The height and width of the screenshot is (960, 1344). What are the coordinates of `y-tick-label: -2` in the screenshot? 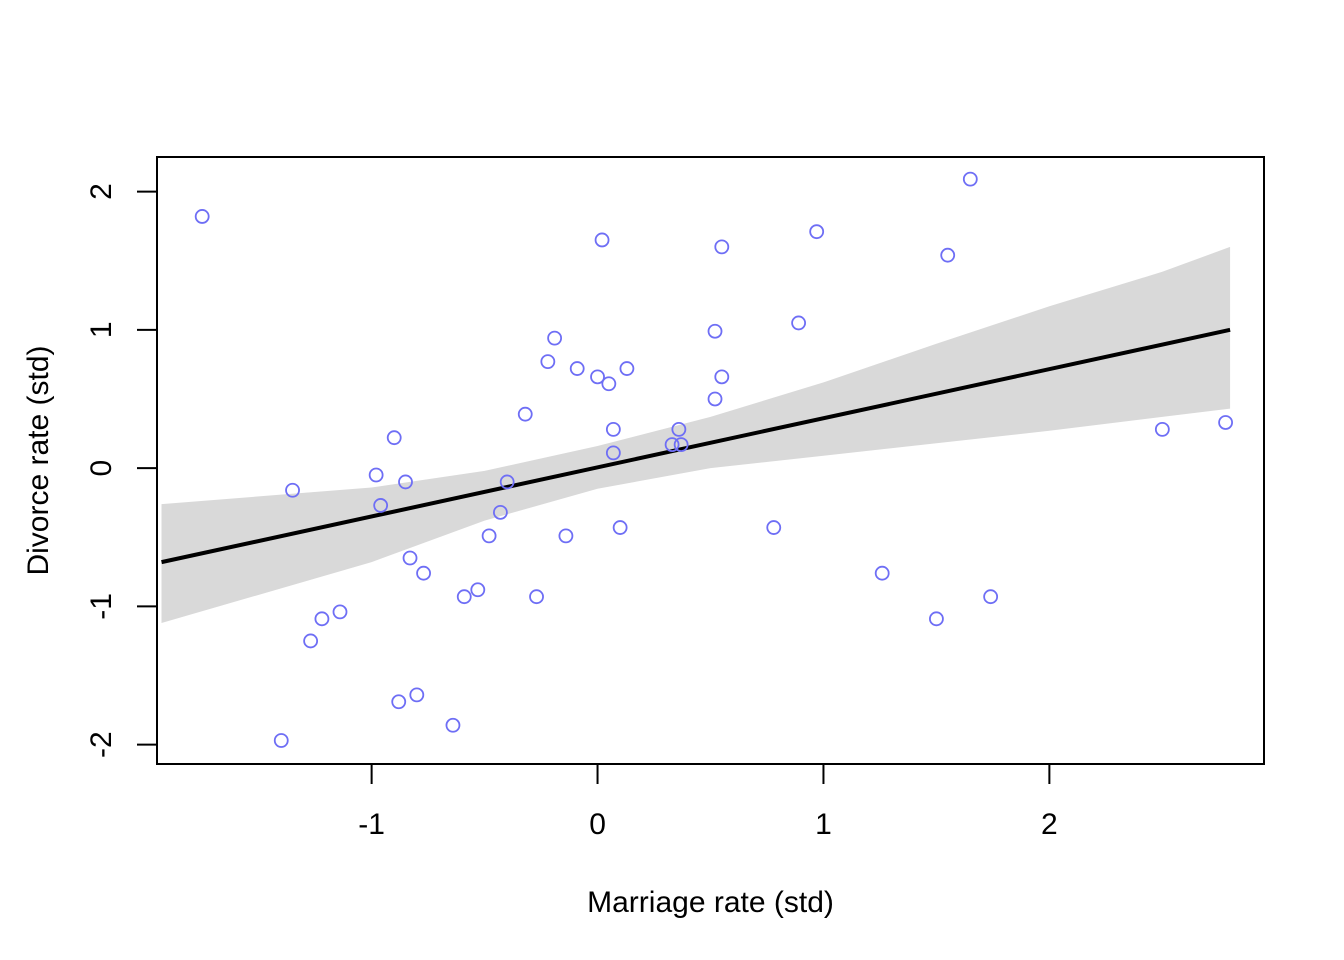 It's located at (101, 744).